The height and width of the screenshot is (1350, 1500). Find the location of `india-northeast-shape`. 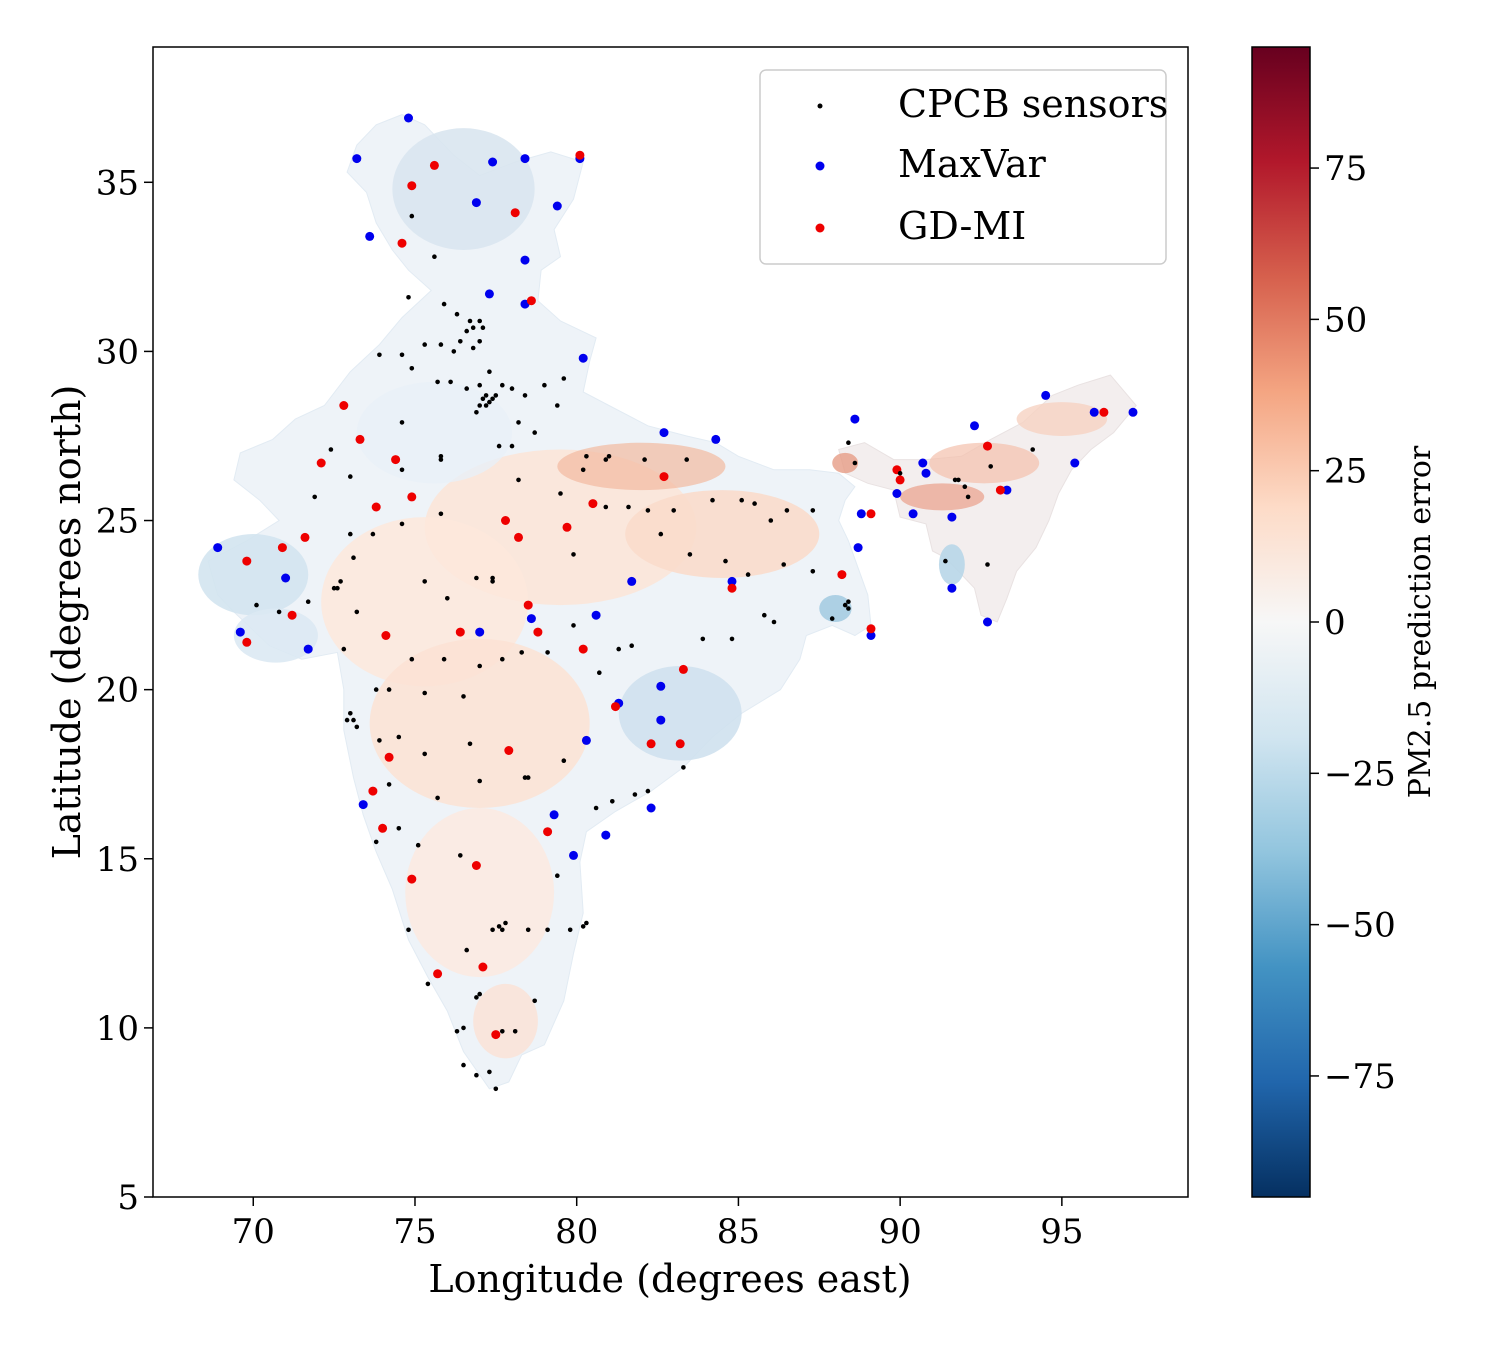

india-northeast-shape is located at coordinates (987, 498).